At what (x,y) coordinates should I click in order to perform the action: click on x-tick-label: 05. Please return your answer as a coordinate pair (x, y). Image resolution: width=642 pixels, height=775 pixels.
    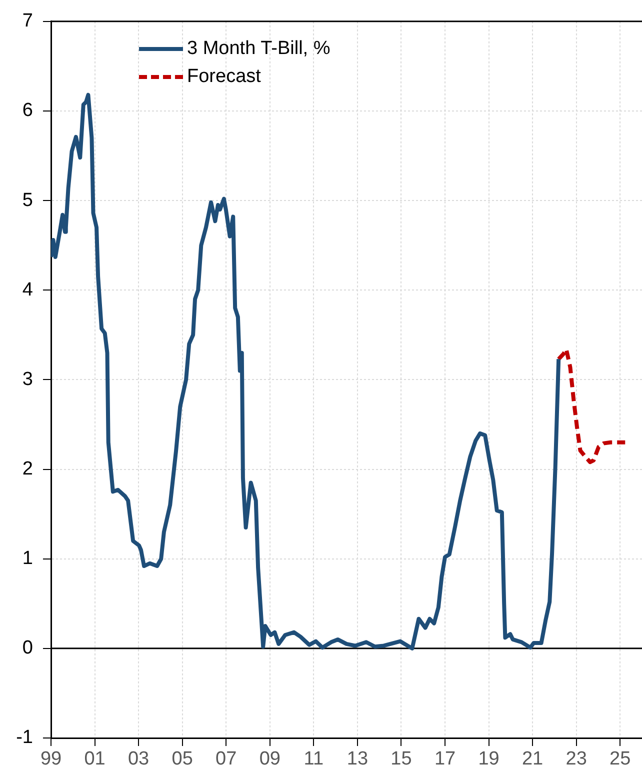
    Looking at the image, I should click on (182, 759).